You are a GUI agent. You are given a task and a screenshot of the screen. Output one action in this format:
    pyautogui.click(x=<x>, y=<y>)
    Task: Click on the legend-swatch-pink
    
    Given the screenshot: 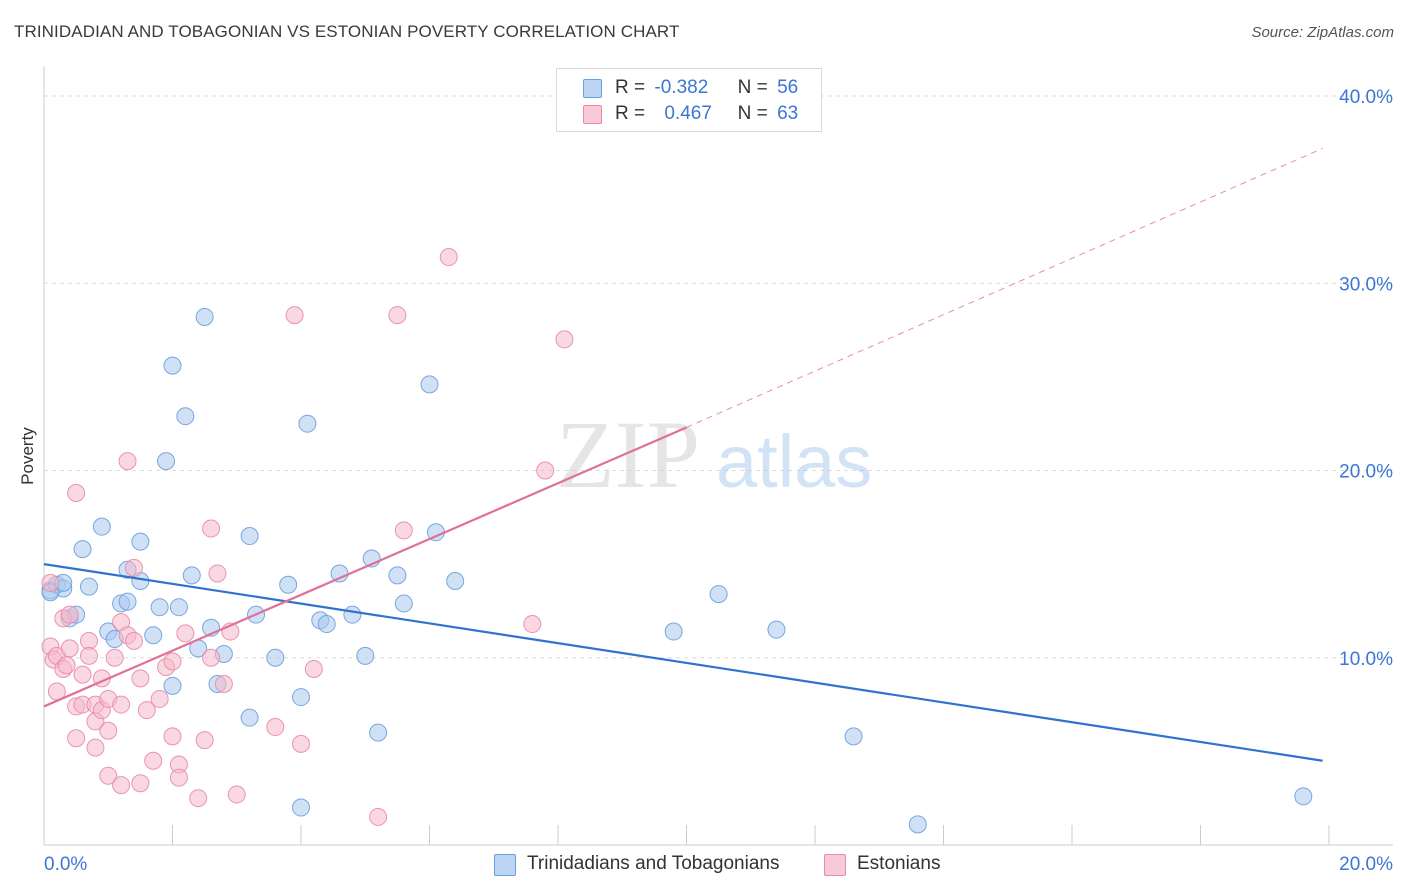 What is the action you would take?
    pyautogui.click(x=592, y=114)
    